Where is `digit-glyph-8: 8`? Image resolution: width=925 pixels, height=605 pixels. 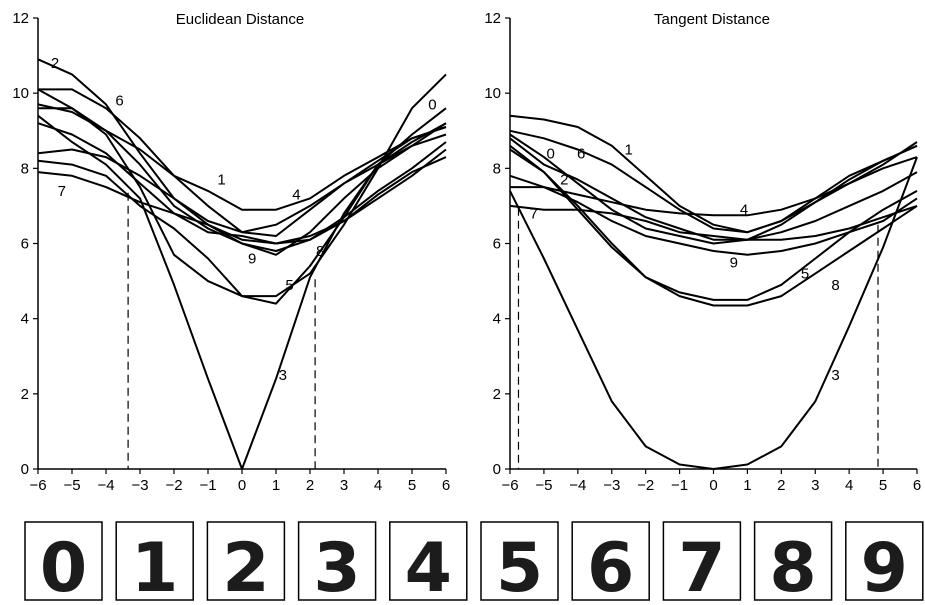 digit-glyph-8: 8 is located at coordinates (792, 567).